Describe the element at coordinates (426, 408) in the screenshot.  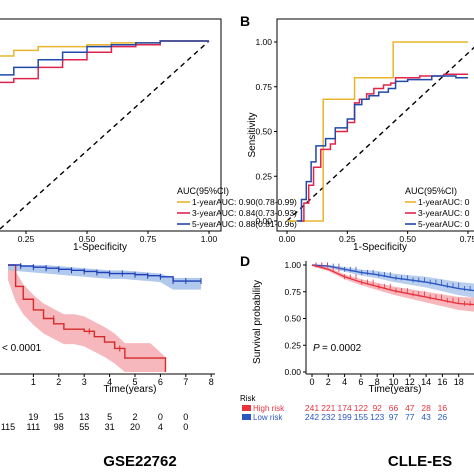
I see `panel-d-risk-count: 28` at that location.